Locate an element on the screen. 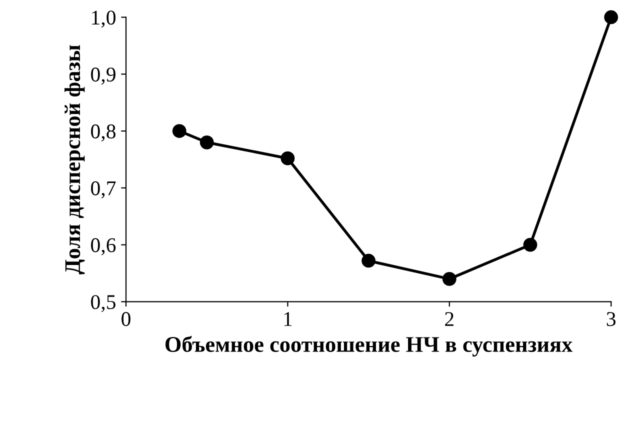  x-tick-label: 0 is located at coordinates (126, 319).